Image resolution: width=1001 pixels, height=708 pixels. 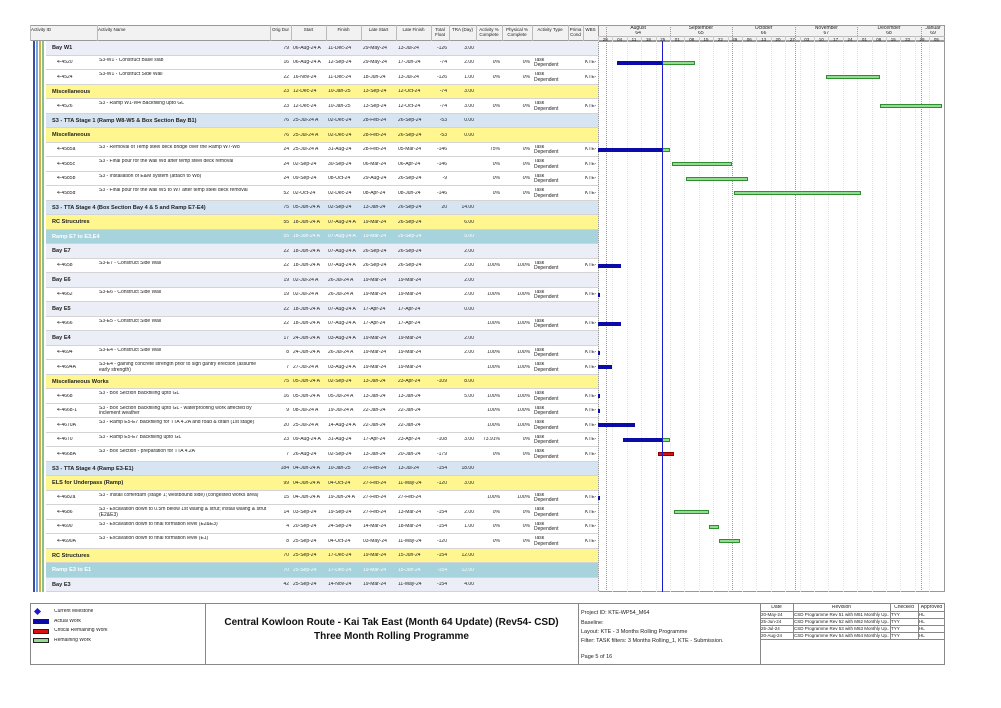 What do you see at coordinates (864, 39) in the screenshot?
I see `week-label: 01` at bounding box center [864, 39].